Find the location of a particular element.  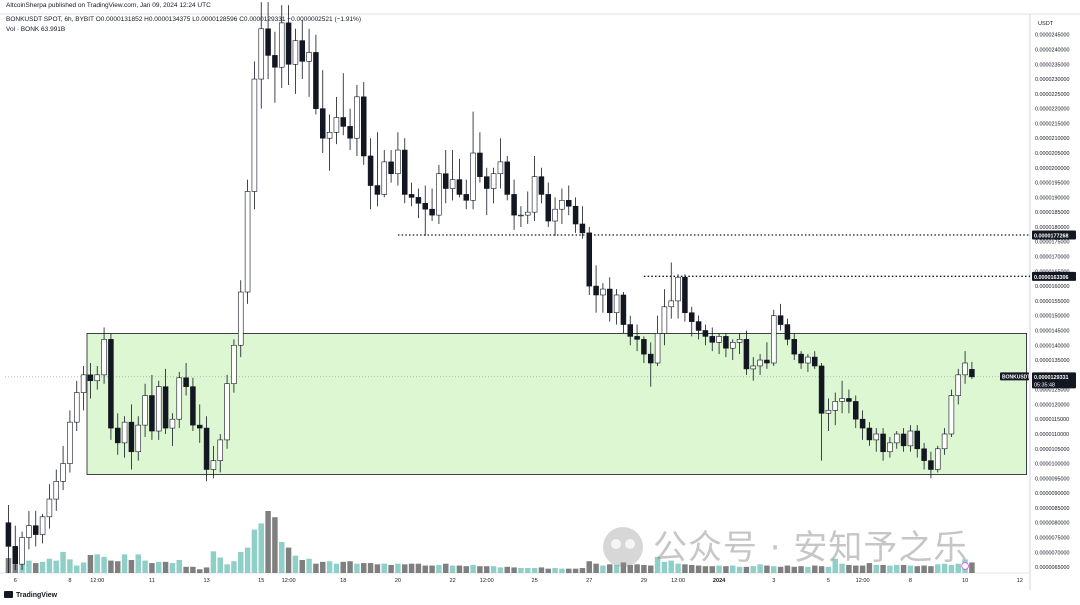

price-tick-label: 0.0000090000 is located at coordinates (1052, 494).